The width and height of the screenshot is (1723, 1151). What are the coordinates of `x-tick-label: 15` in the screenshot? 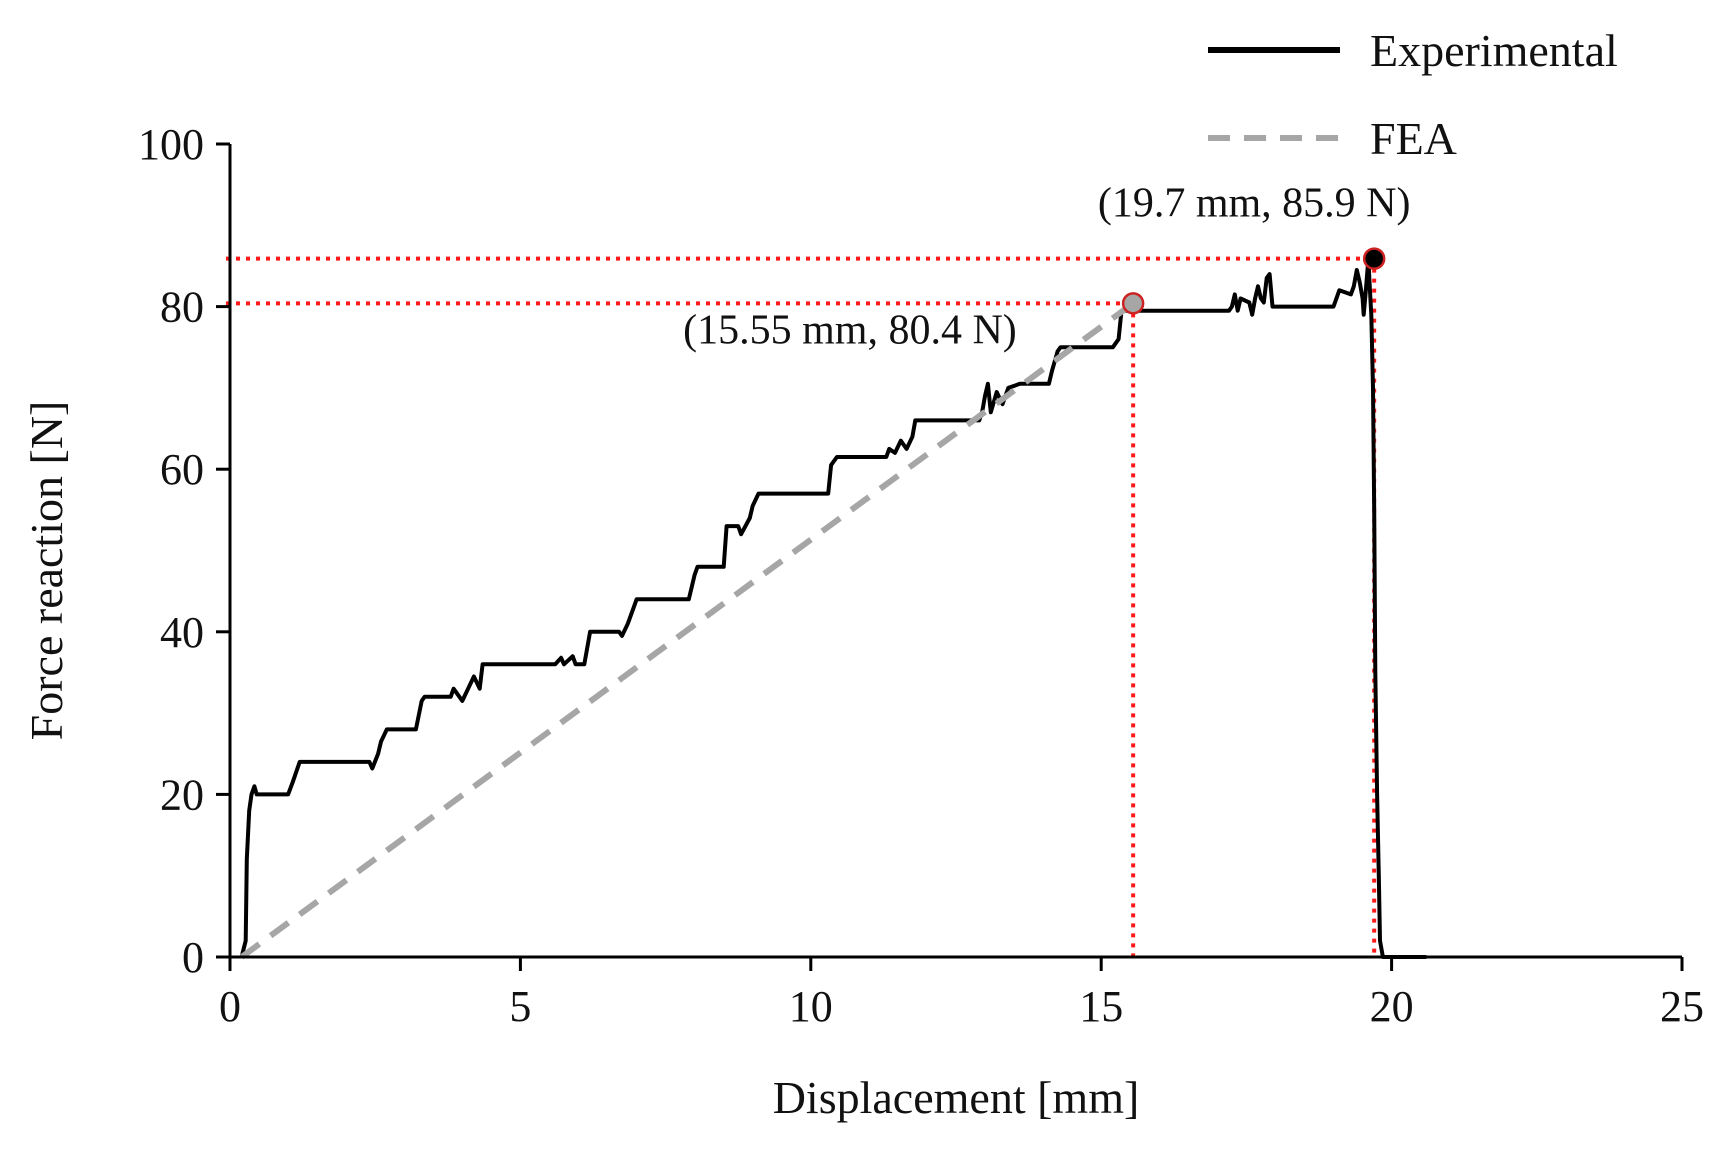 It's located at (1101, 1006).